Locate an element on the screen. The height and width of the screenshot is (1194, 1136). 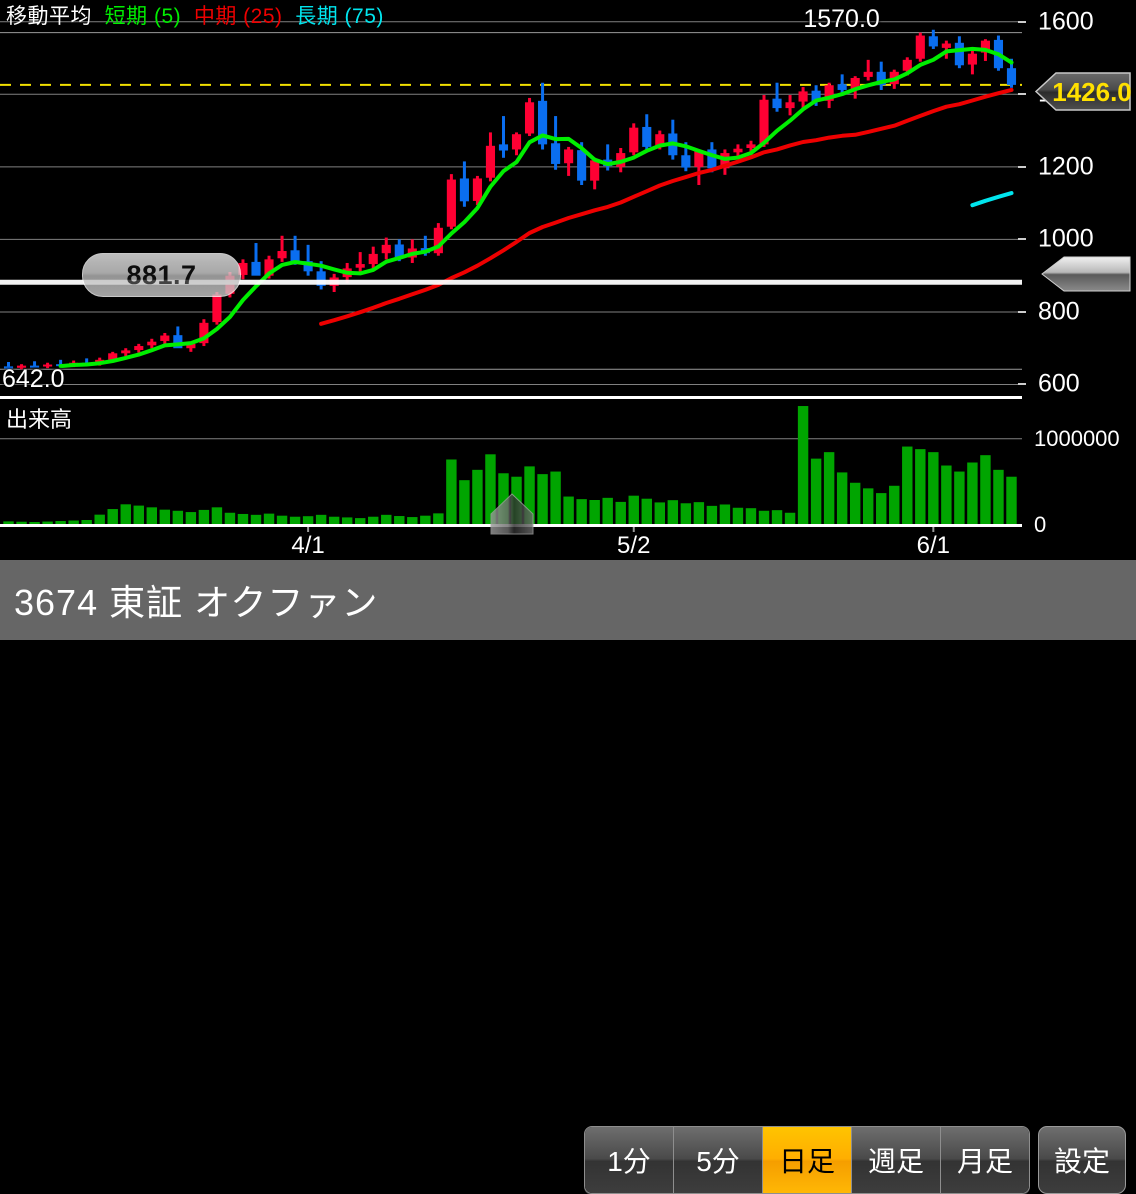
interval-button-0: 1分 is located at coordinates (629, 1160).